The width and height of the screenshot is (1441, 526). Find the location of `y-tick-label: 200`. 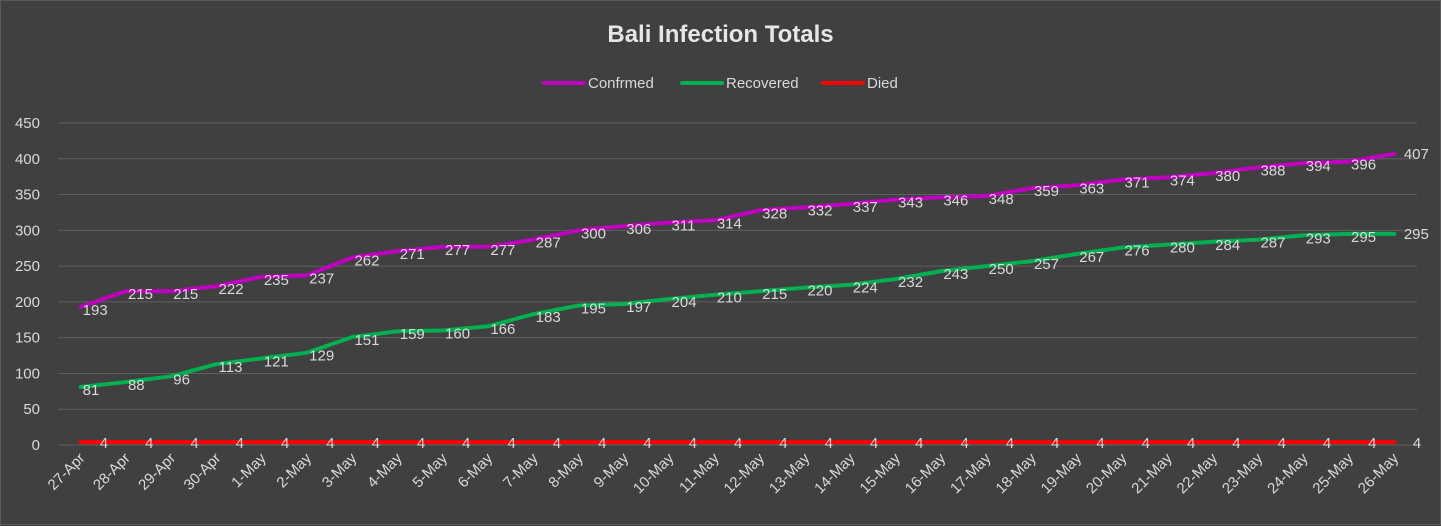

y-tick-label: 200 is located at coordinates (27, 302).